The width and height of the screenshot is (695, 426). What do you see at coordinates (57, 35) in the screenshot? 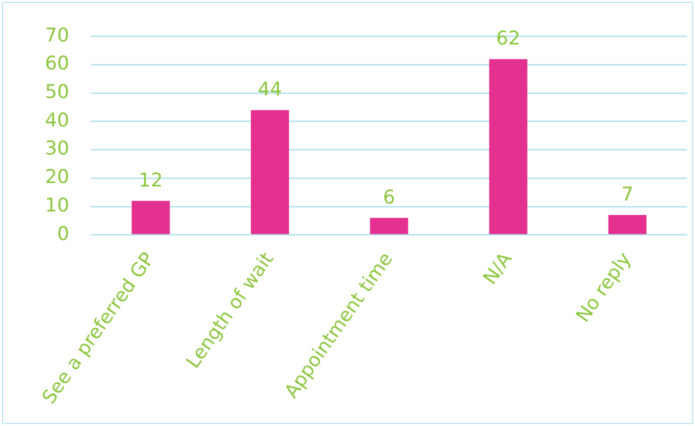
I see `y-tick-label: 70` at bounding box center [57, 35].